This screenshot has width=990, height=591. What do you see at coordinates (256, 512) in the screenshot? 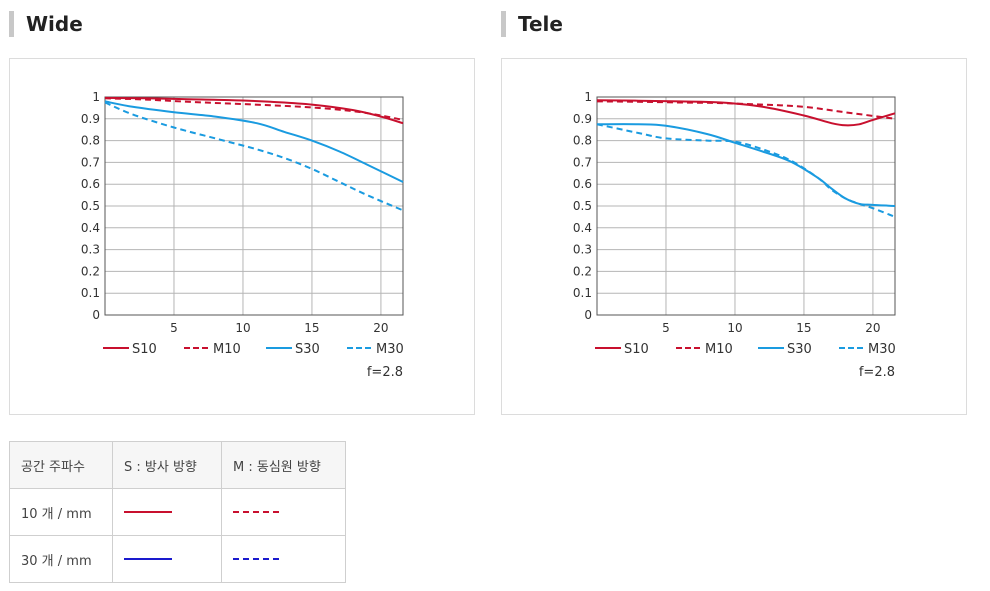
I see `m10-line-swatch` at bounding box center [256, 512].